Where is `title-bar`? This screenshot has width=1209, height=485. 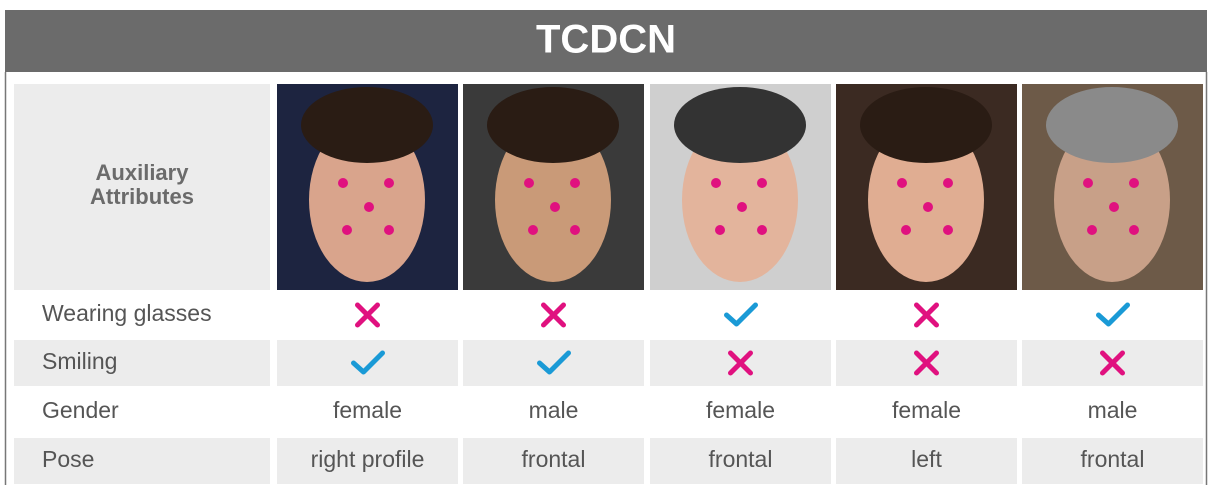 title-bar is located at coordinates (606, 41).